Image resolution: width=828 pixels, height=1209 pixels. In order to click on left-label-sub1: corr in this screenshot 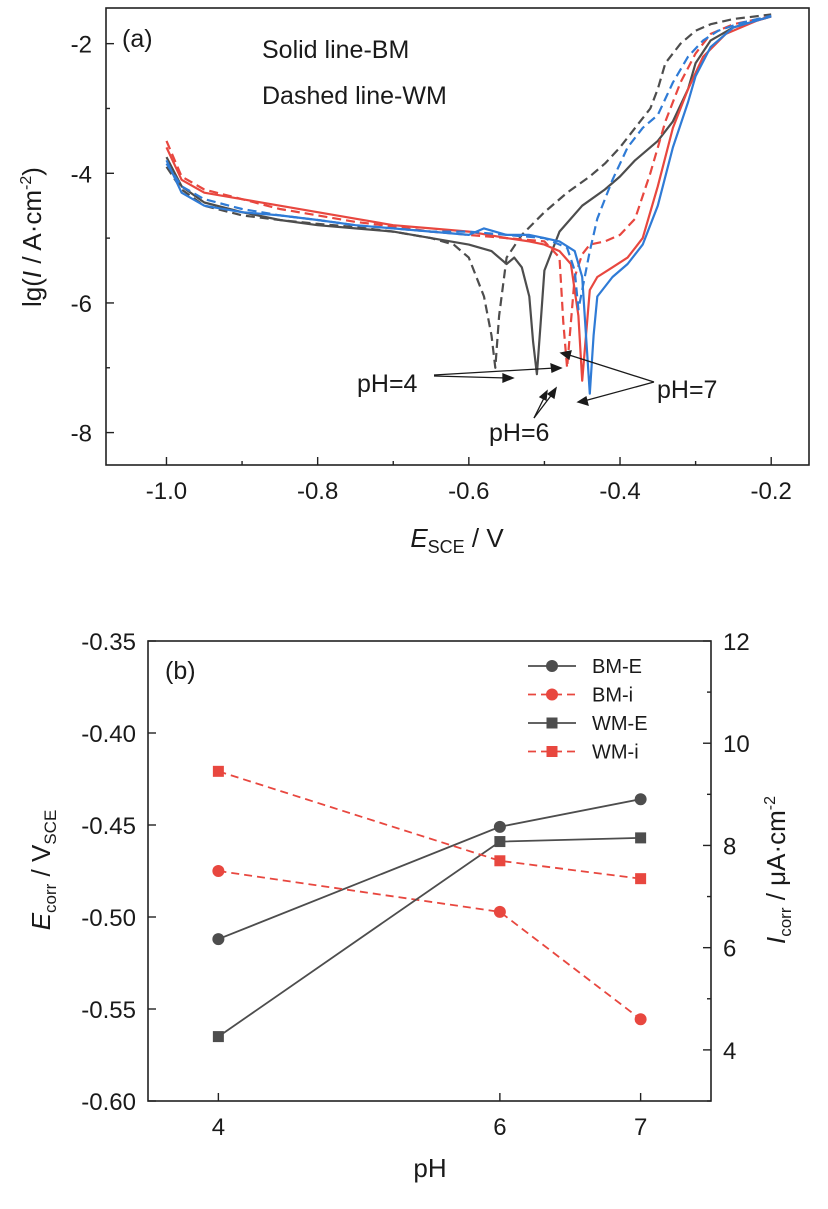, I will do `click(50, 898)`.